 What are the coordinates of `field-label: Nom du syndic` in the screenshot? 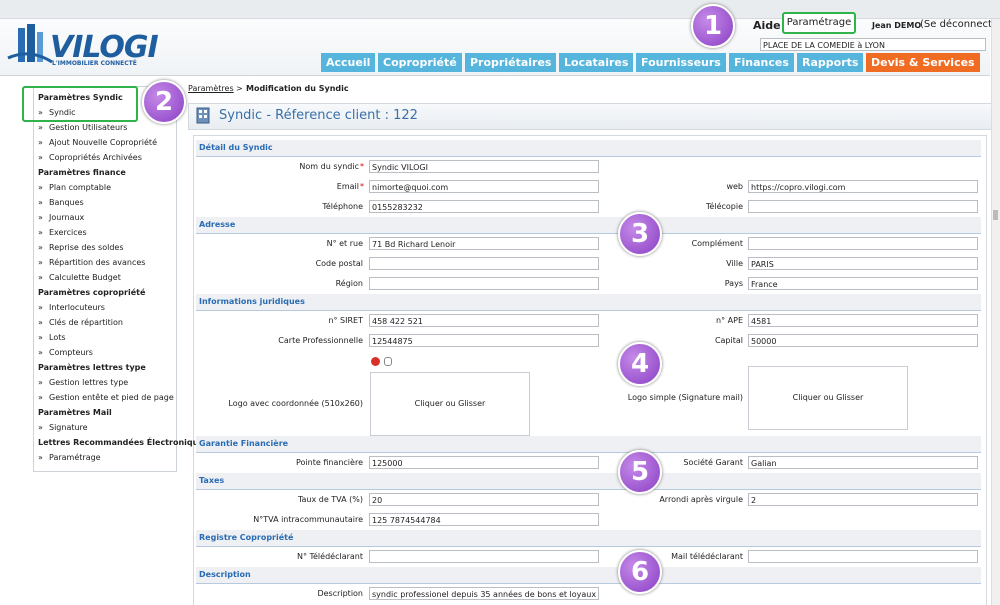 It's located at (329, 166).